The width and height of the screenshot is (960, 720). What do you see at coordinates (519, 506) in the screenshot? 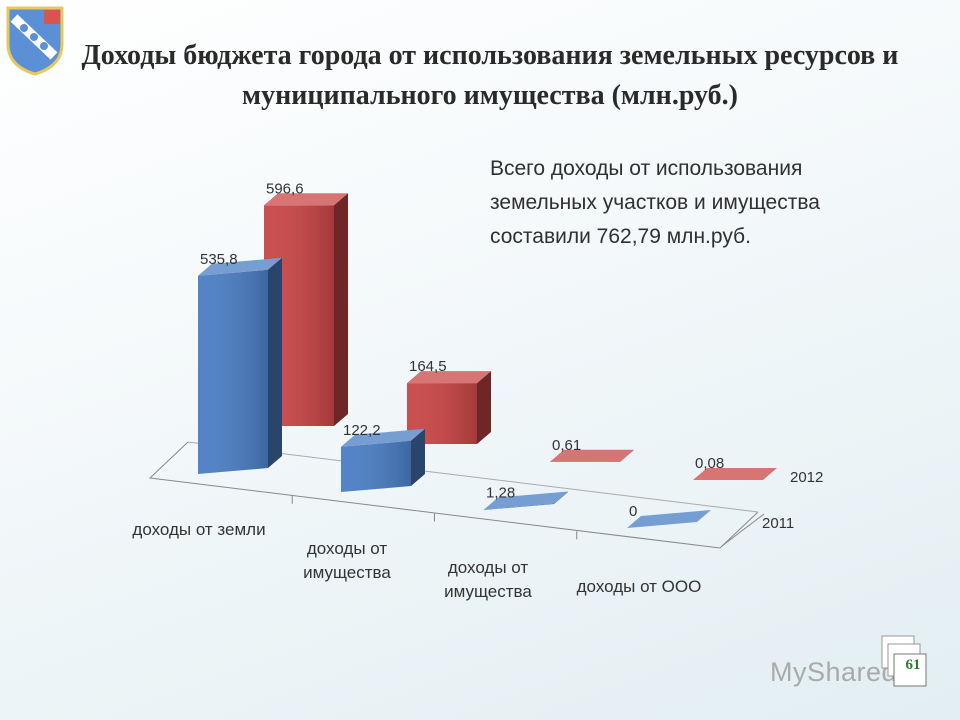
I see `bar-2011-2-shade` at bounding box center [519, 506].